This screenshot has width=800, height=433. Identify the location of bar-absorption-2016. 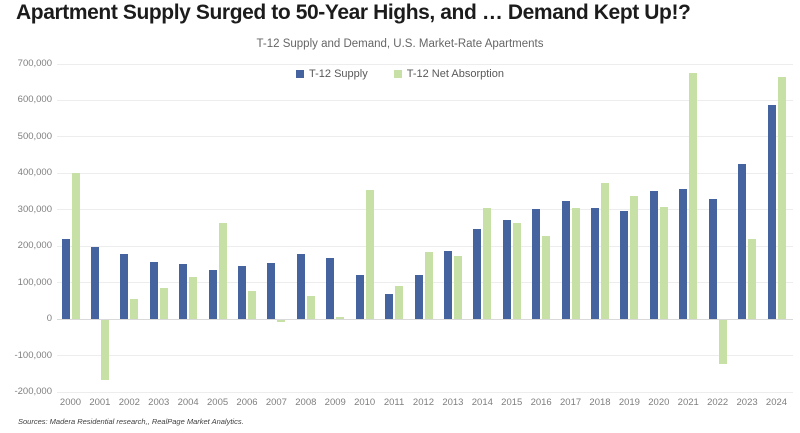
(546, 278).